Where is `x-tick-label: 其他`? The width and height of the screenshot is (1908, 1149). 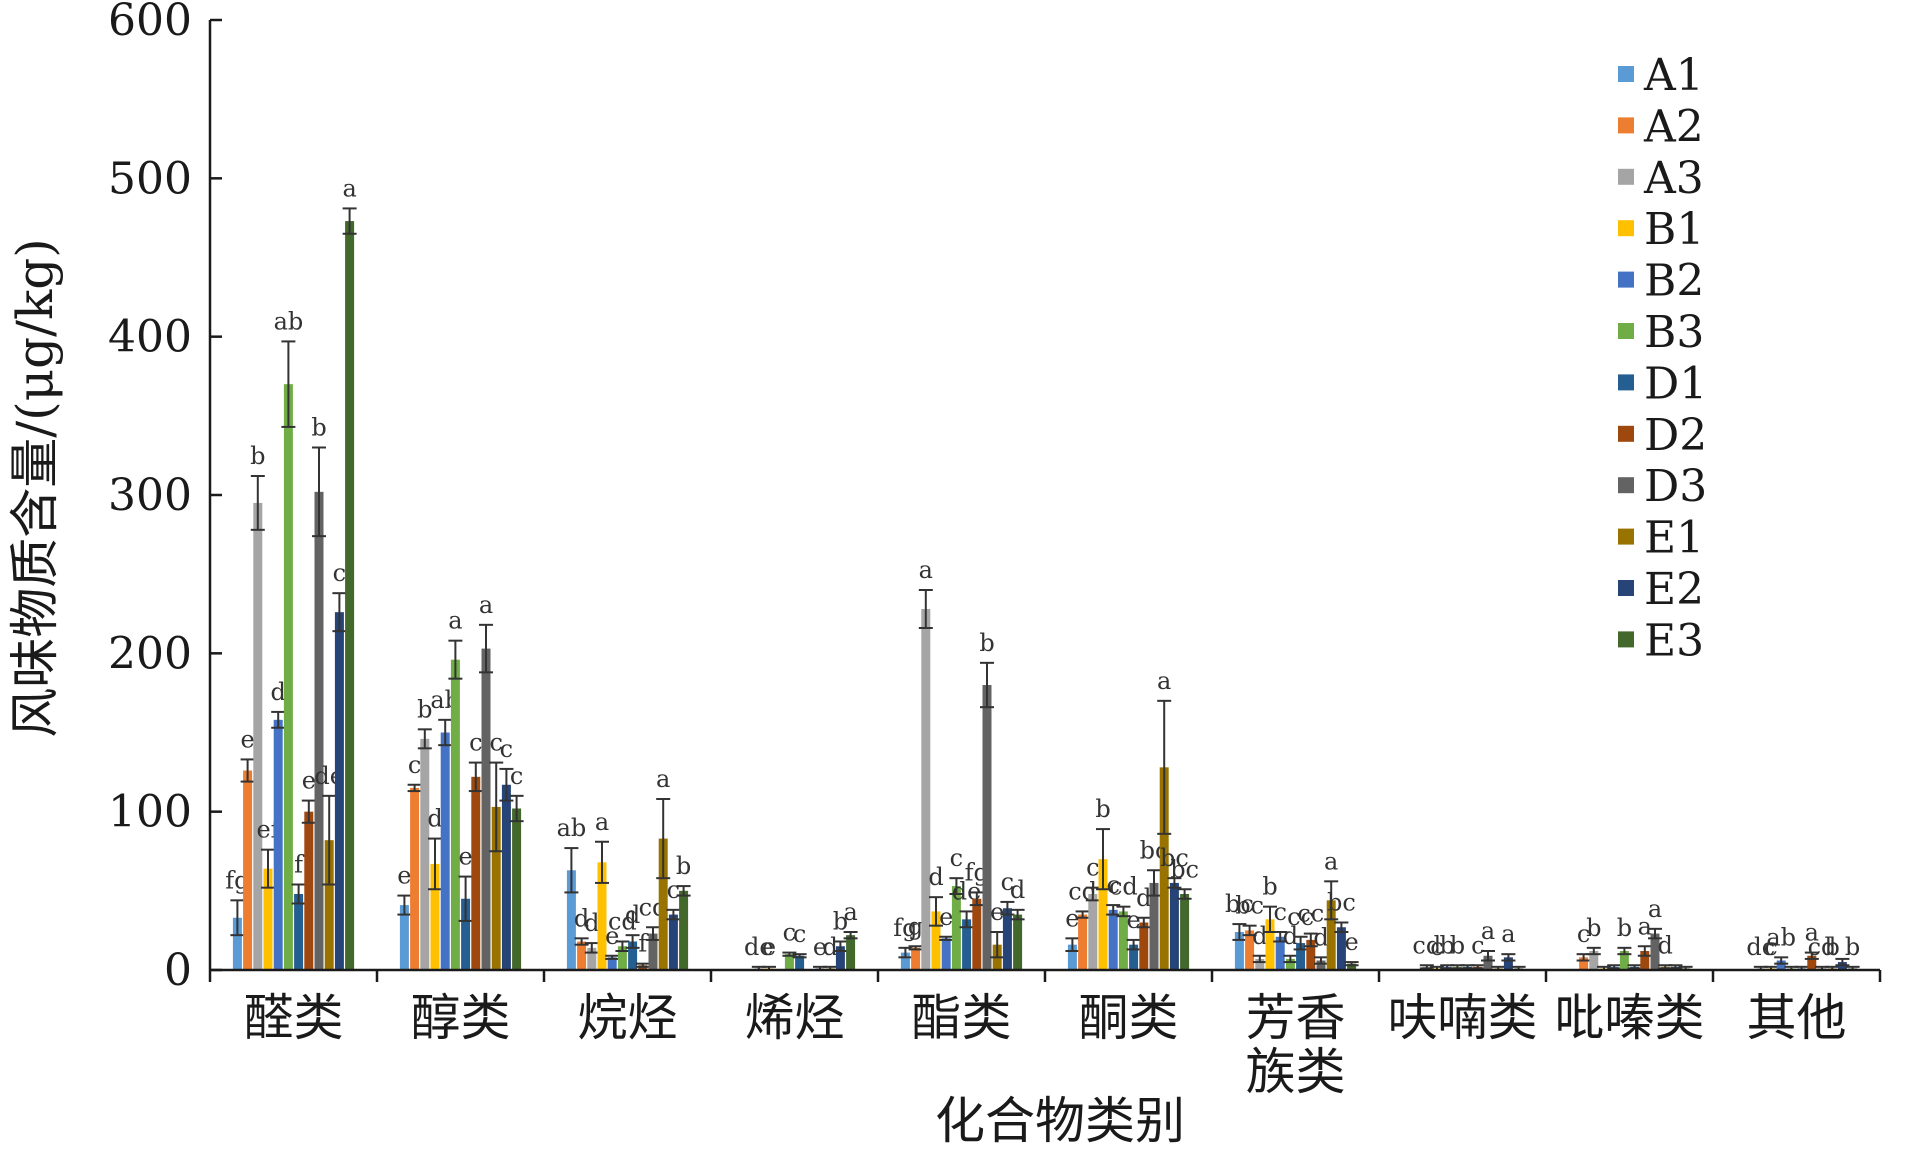 x-tick-label: 其他 is located at coordinates (1797, 1018).